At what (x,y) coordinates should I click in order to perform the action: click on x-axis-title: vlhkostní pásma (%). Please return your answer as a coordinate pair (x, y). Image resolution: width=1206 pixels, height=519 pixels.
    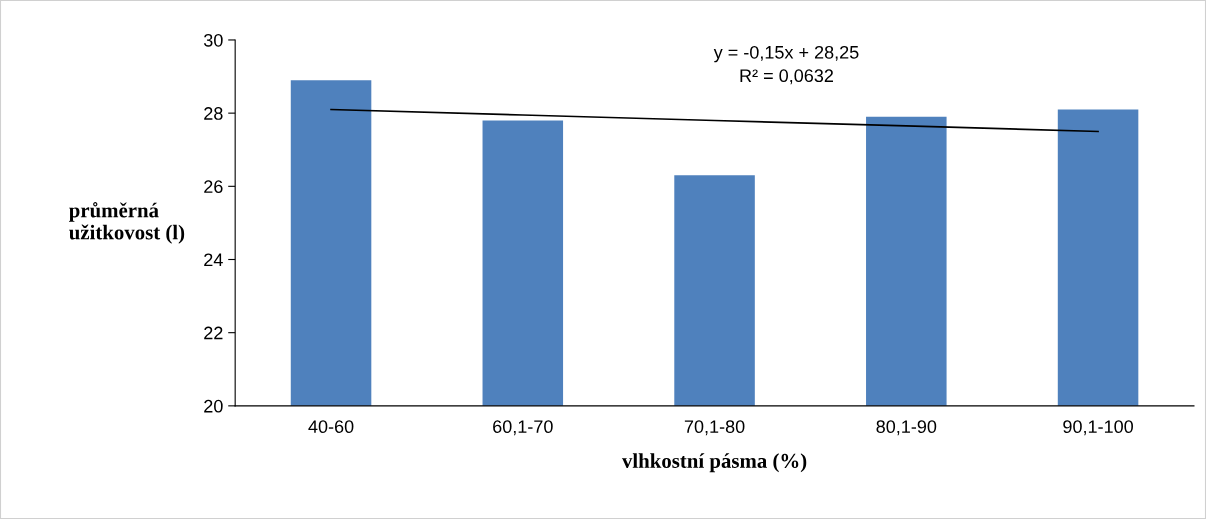
    Looking at the image, I should click on (714, 463).